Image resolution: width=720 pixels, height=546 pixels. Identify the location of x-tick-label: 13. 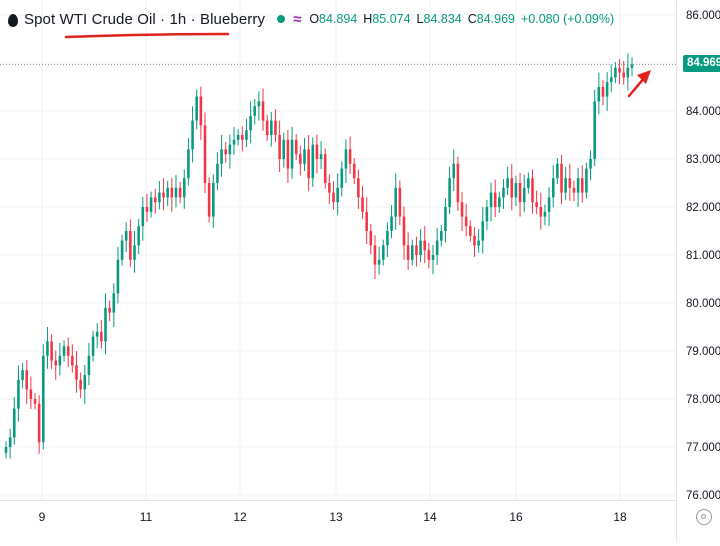
(336, 517).